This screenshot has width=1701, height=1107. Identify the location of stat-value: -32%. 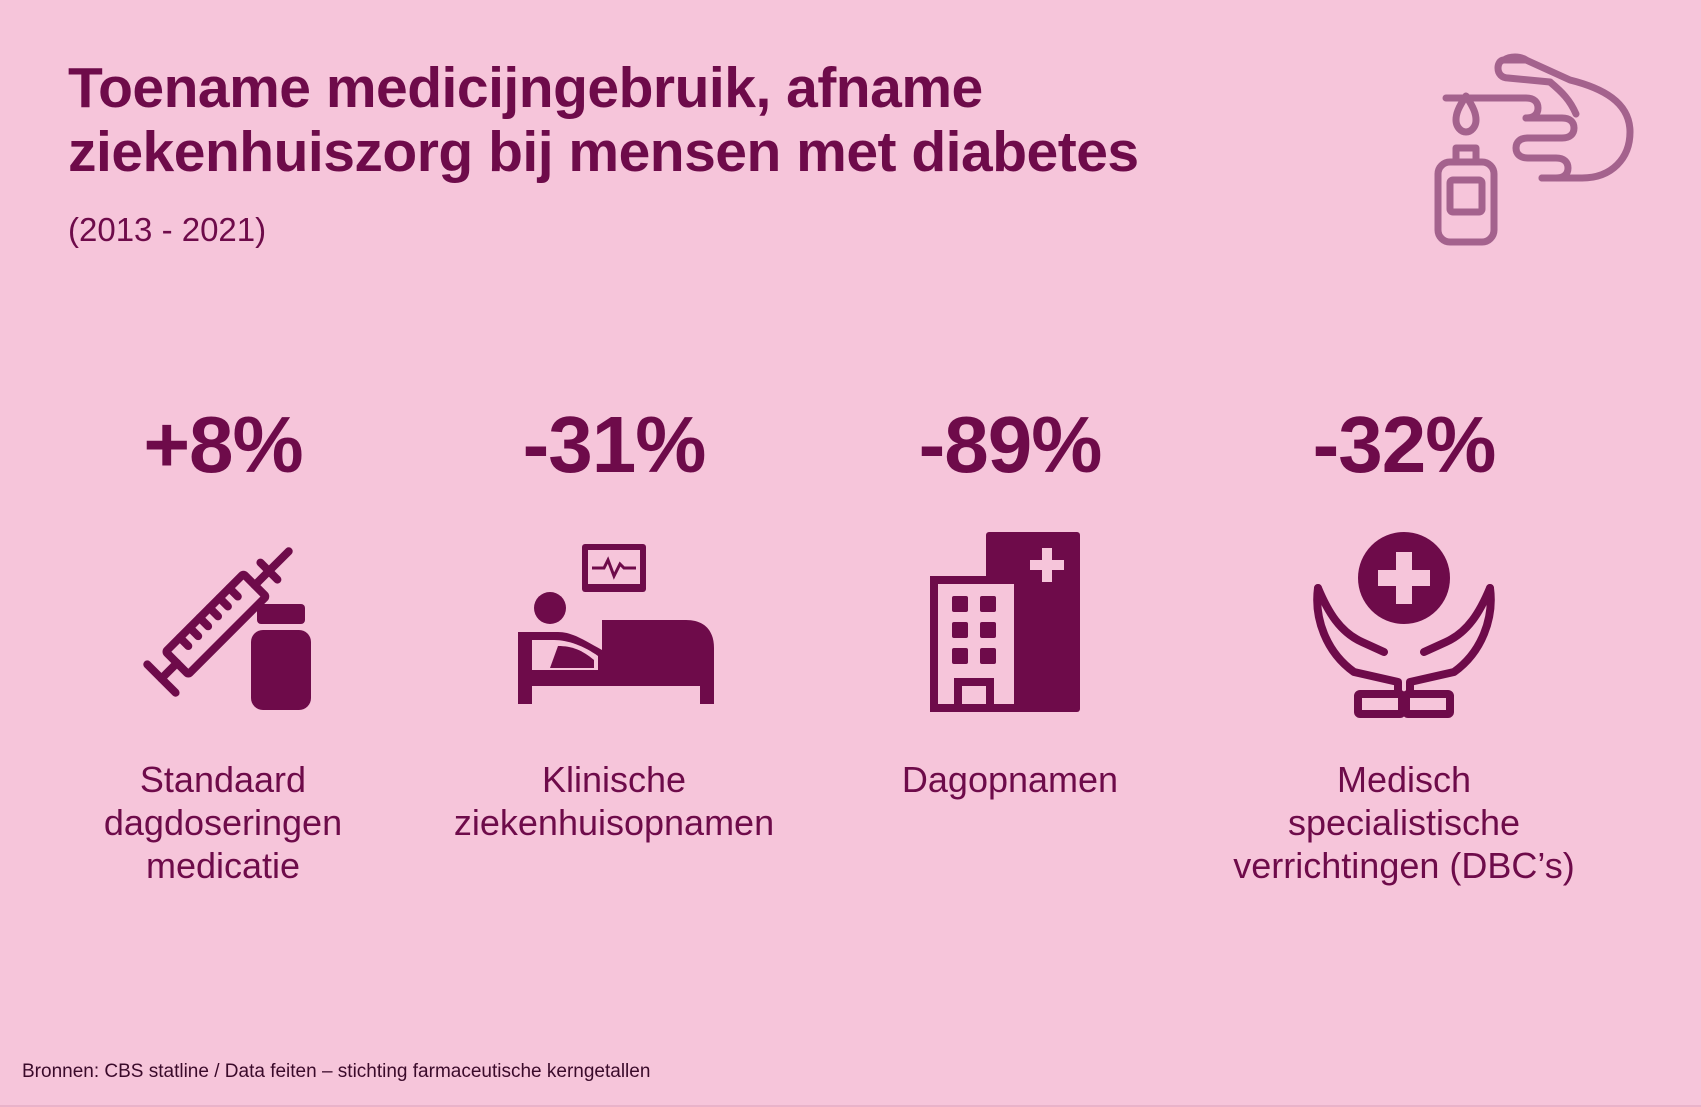
(1404, 444).